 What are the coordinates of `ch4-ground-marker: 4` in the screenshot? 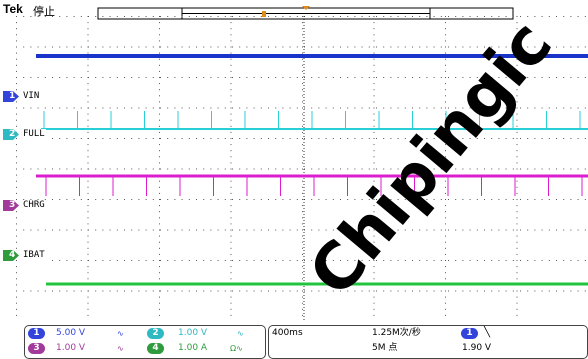 It's located at (11, 255).